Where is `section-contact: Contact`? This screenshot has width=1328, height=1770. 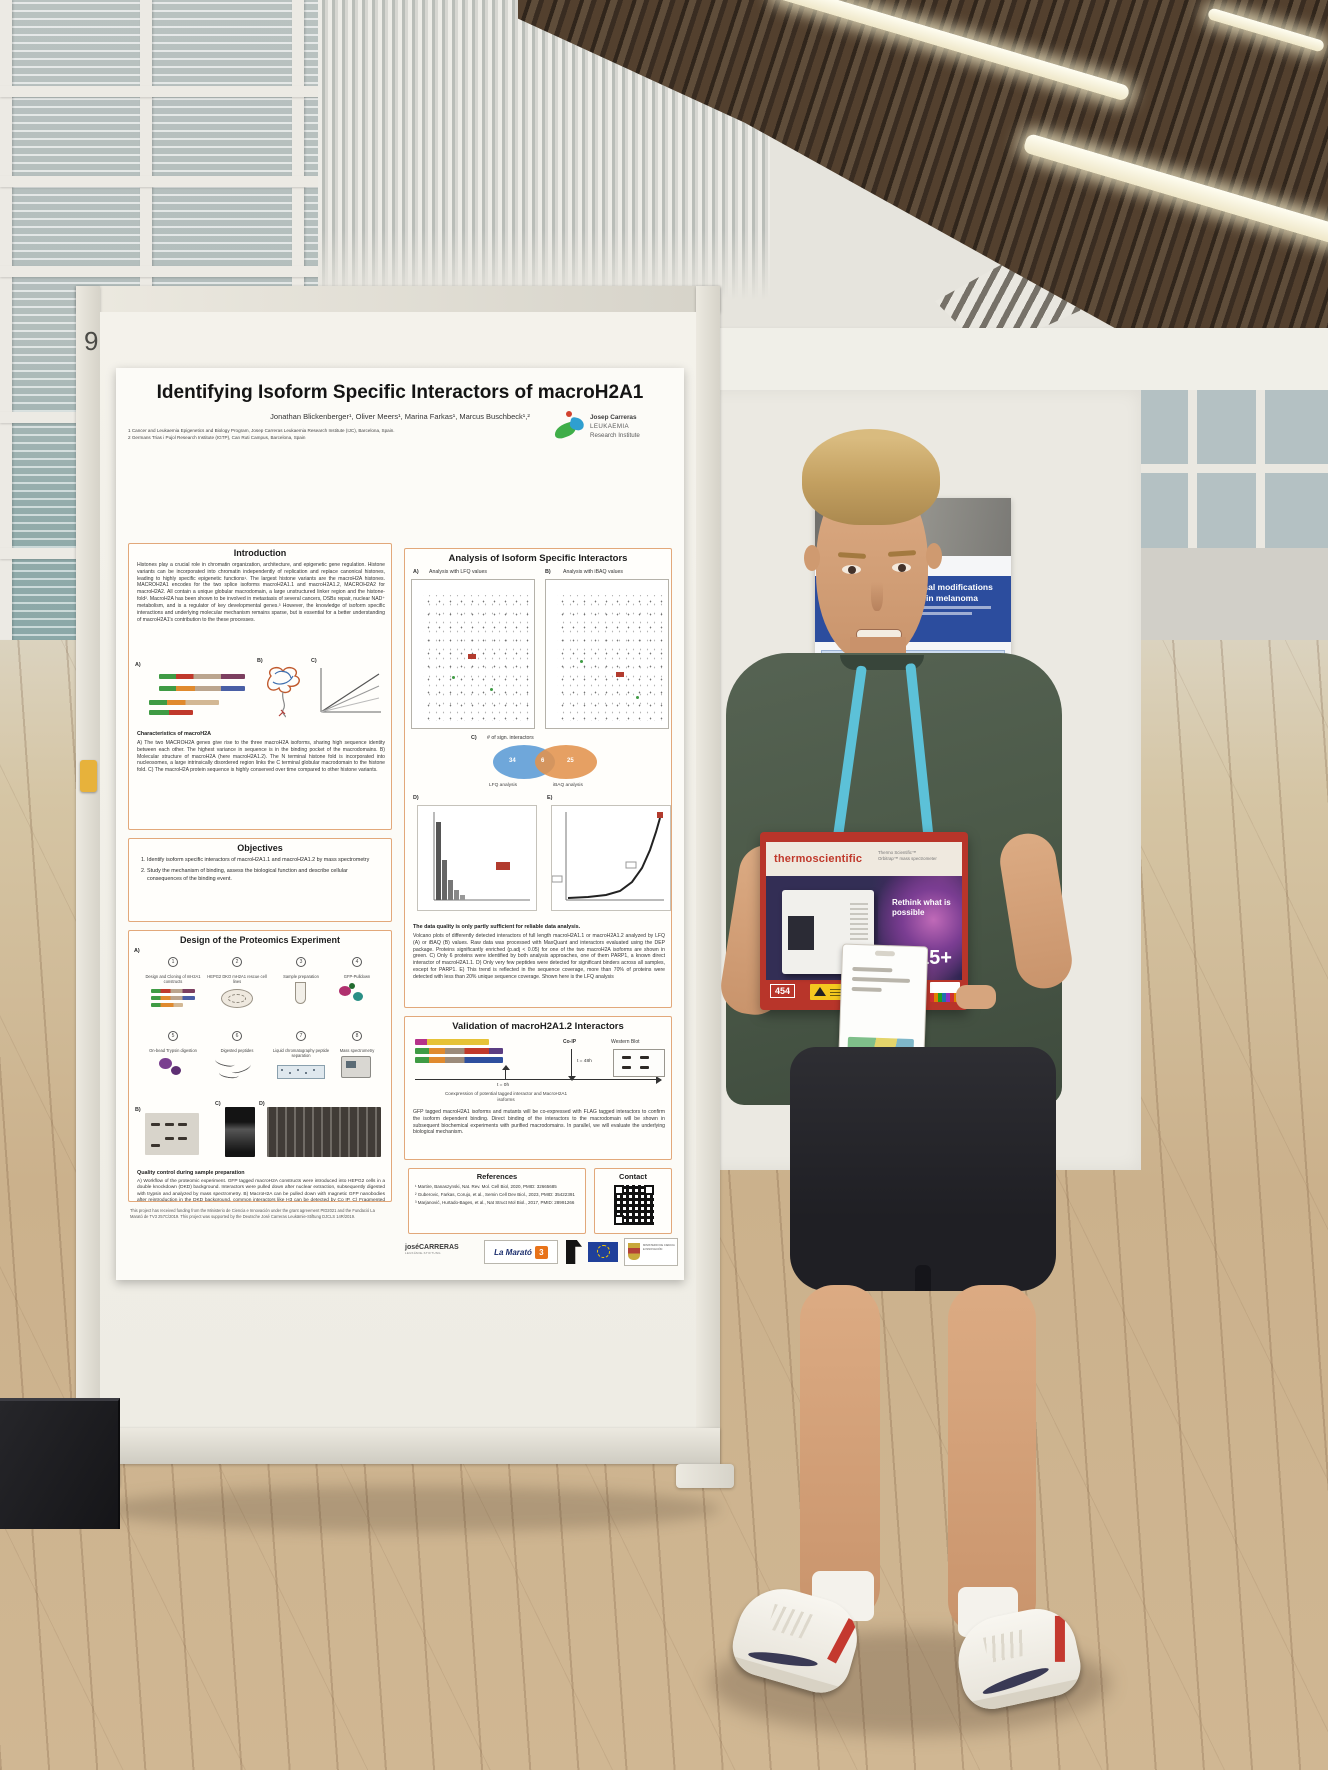
section-contact: Contact is located at coordinates (633, 1201).